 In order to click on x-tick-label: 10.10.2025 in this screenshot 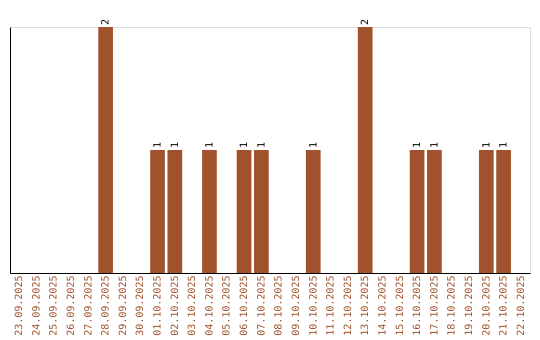, I will do `click(314, 306)`.